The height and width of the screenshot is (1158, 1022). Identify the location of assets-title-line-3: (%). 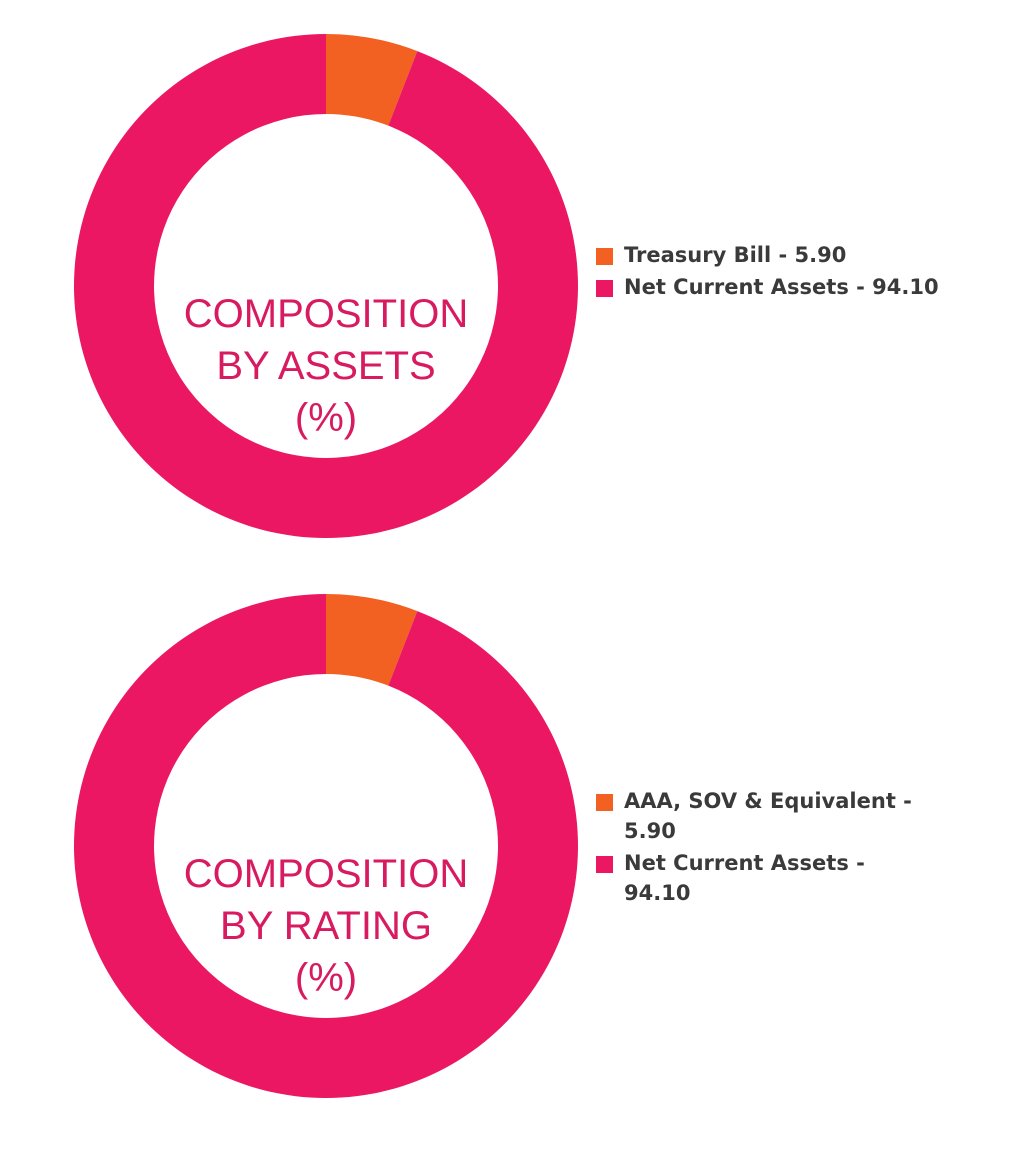
(326, 418).